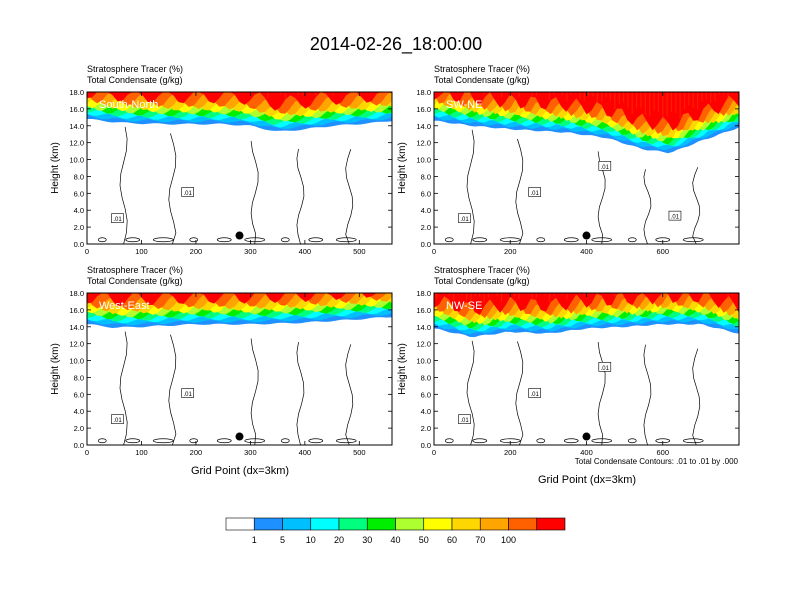 The height and width of the screenshot is (612, 792). Describe the element at coordinates (480, 540) in the screenshot. I see `colorbar-label: 70` at that location.